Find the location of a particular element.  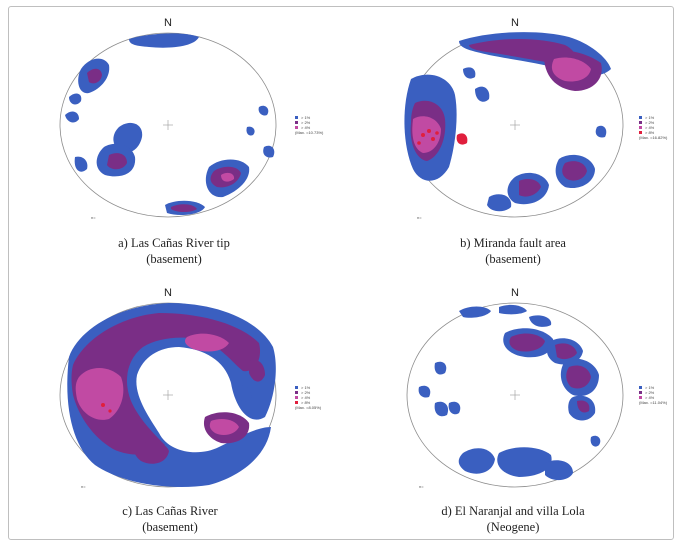

n-count-b: n= is located at coordinates (419, 217).